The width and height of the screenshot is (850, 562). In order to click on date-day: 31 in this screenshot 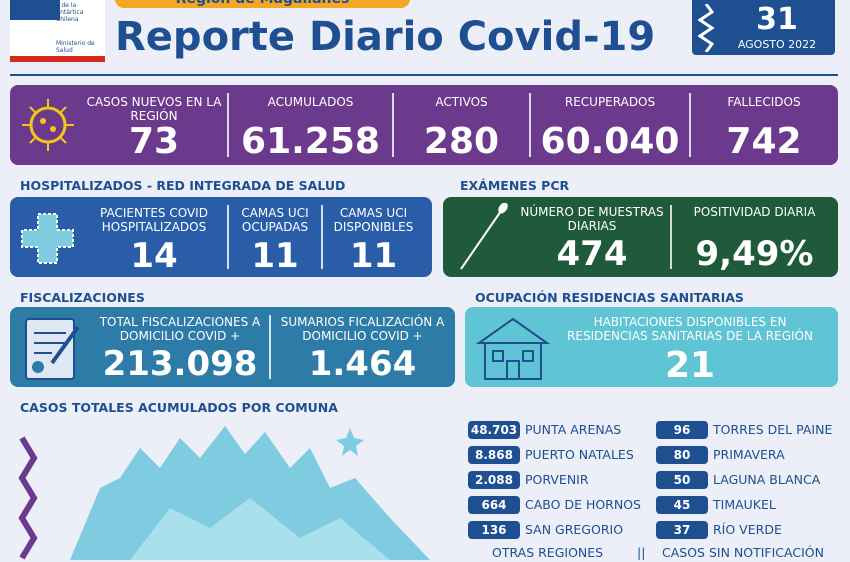, I will do `click(777, 19)`.